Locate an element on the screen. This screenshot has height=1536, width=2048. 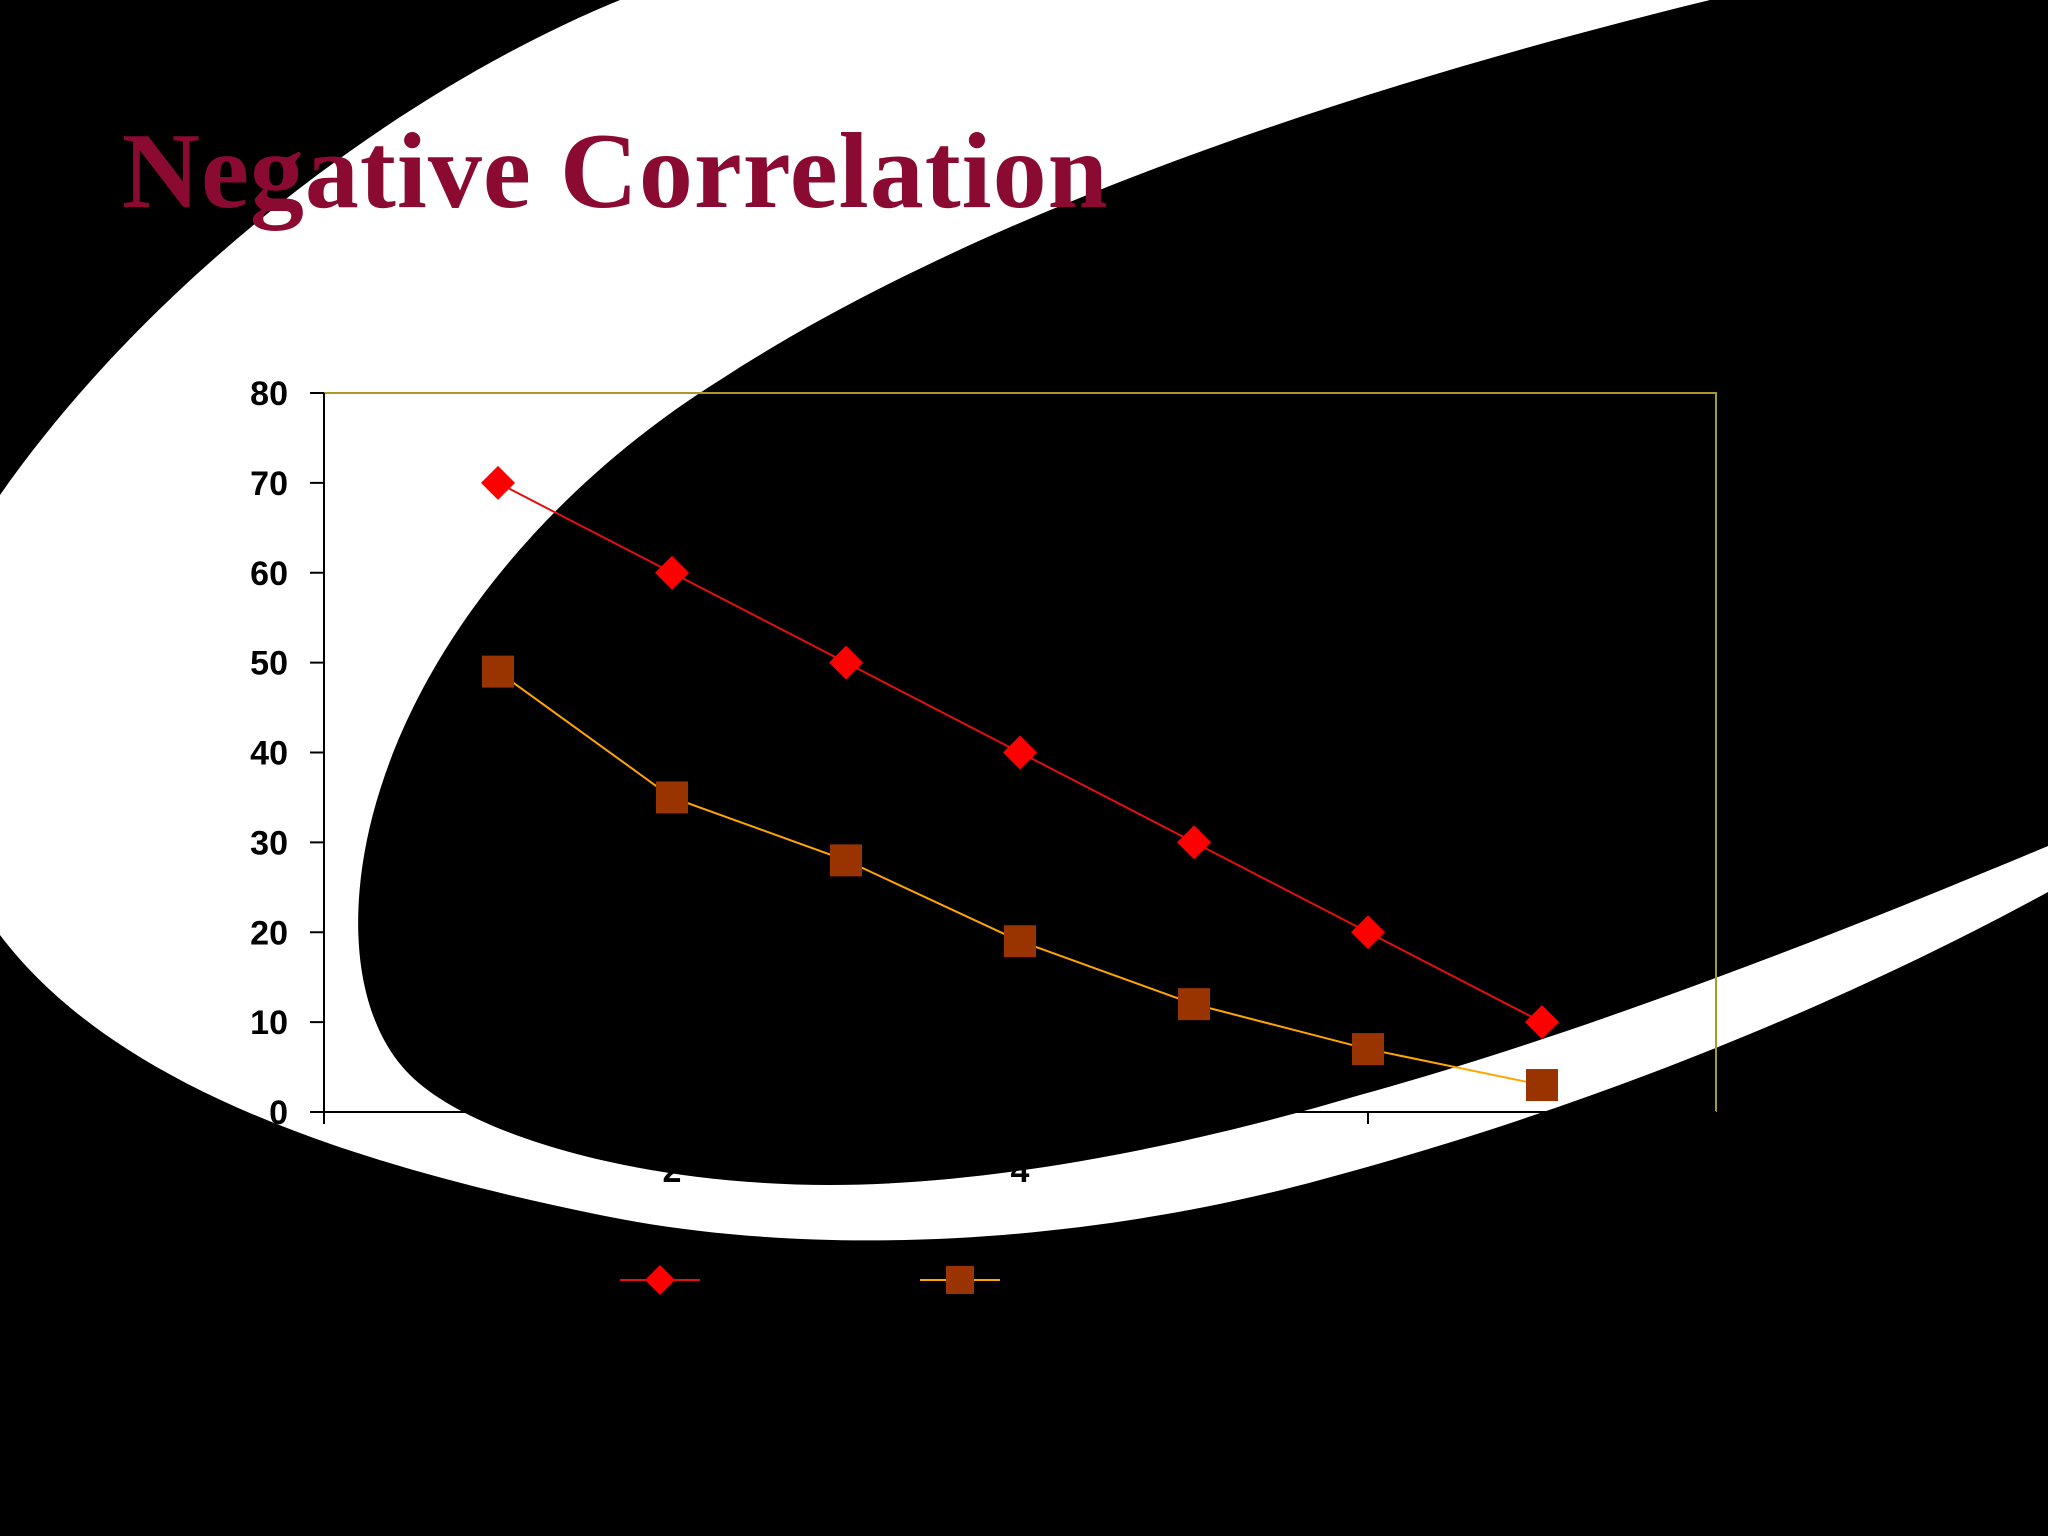
x-tick-label: 4 is located at coordinates (1020, 1171).